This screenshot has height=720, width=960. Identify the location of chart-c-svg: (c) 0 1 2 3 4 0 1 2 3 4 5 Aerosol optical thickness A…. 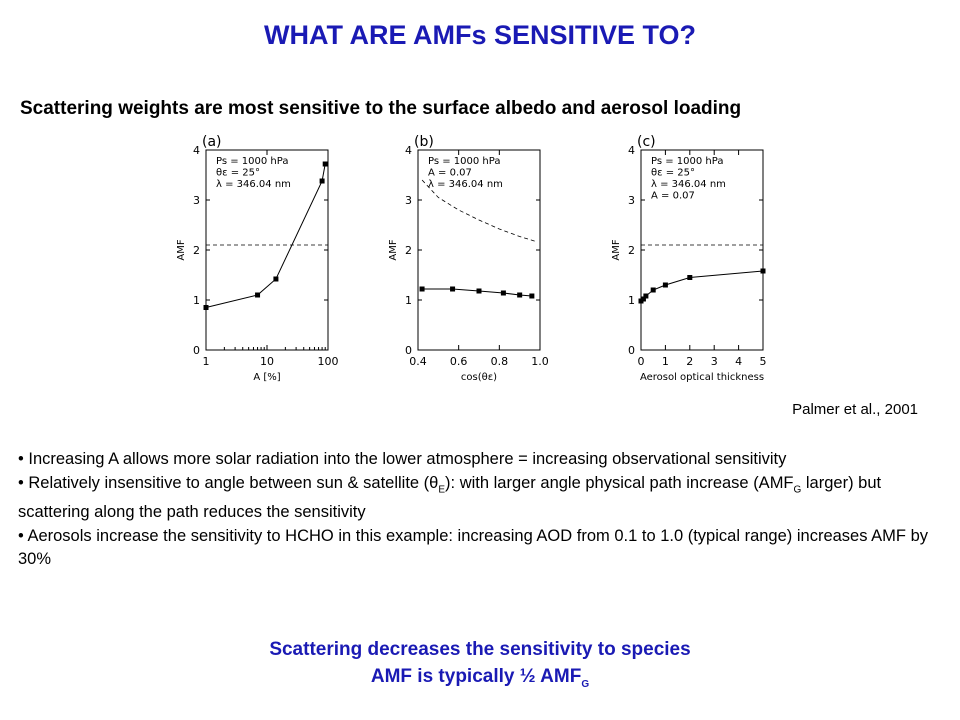
(689, 258).